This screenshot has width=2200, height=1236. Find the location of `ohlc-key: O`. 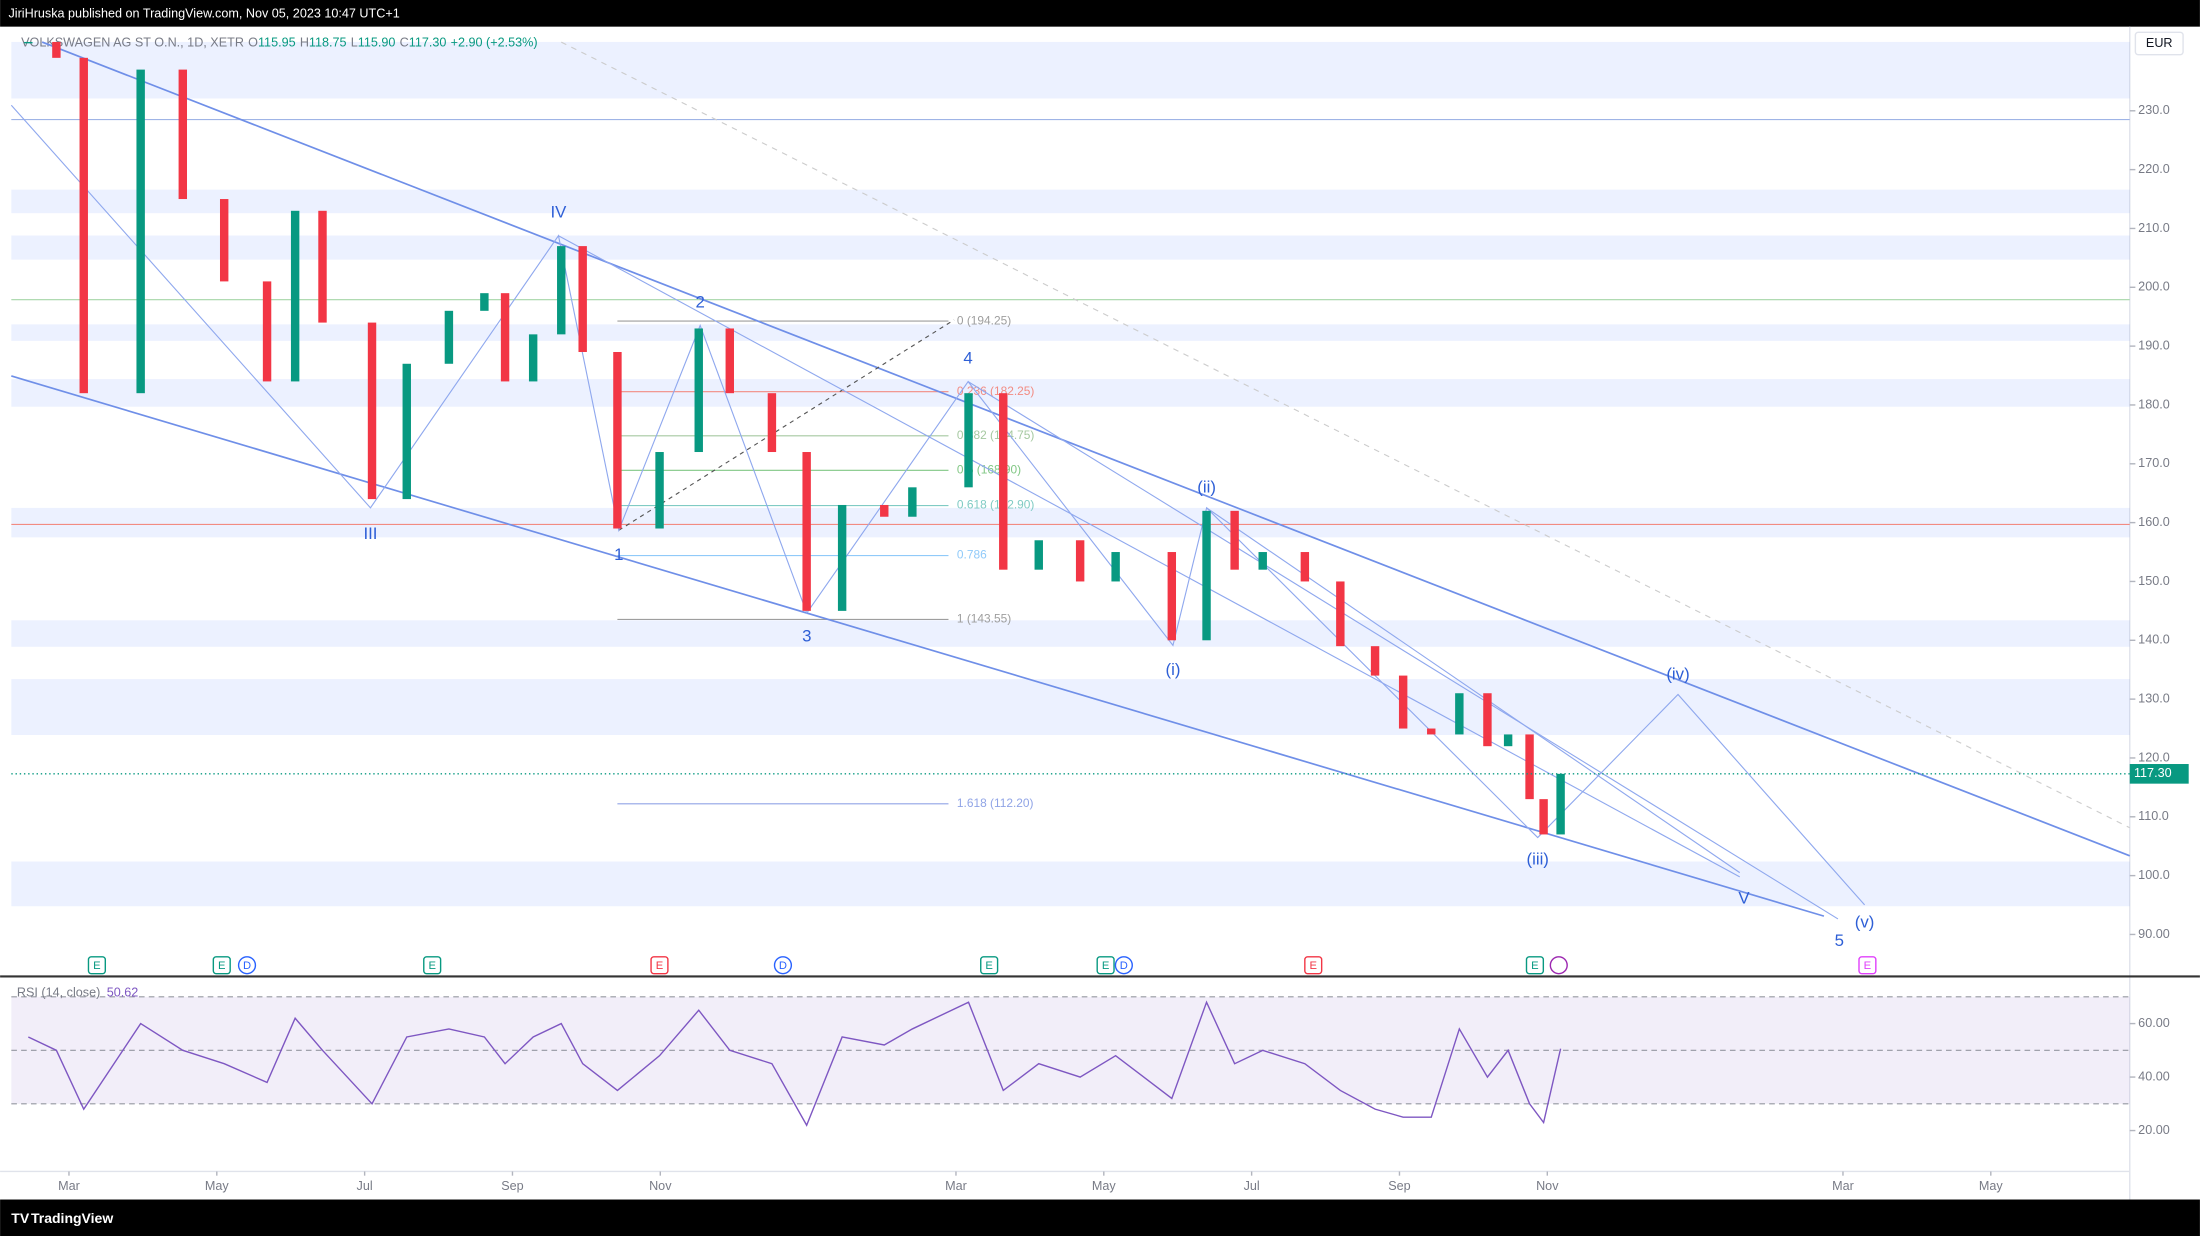

ohlc-key: O is located at coordinates (253, 43).